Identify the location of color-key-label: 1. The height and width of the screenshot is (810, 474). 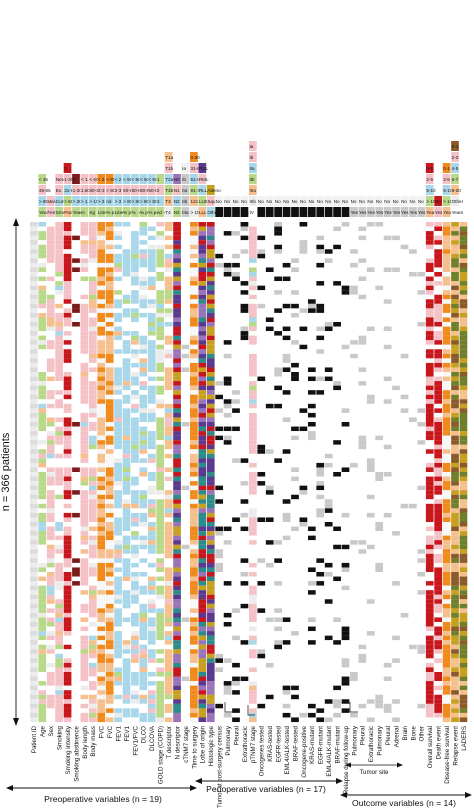
(158, 179).